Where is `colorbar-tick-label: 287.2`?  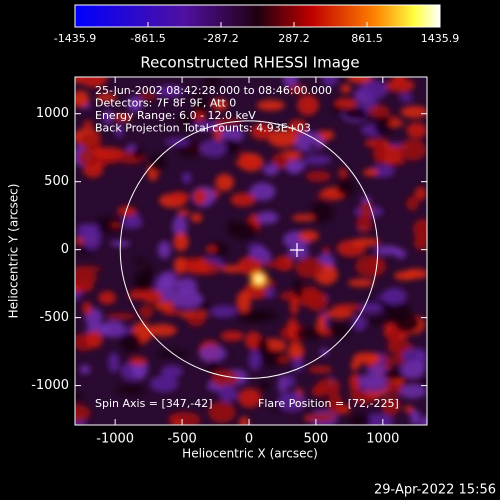 colorbar-tick-label: 287.2 is located at coordinates (294, 38).